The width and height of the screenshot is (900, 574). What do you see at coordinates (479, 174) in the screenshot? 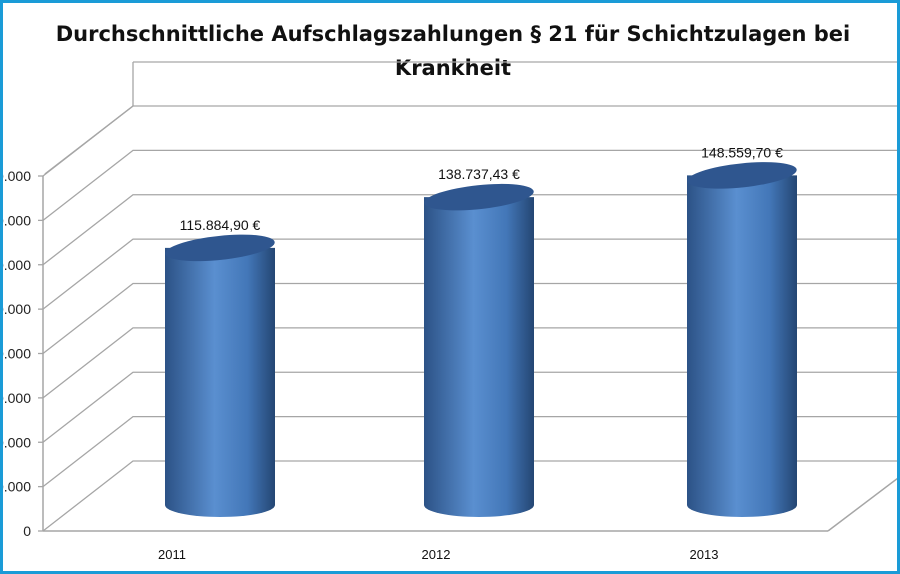
I see `data-label: 138.737,43 €` at bounding box center [479, 174].